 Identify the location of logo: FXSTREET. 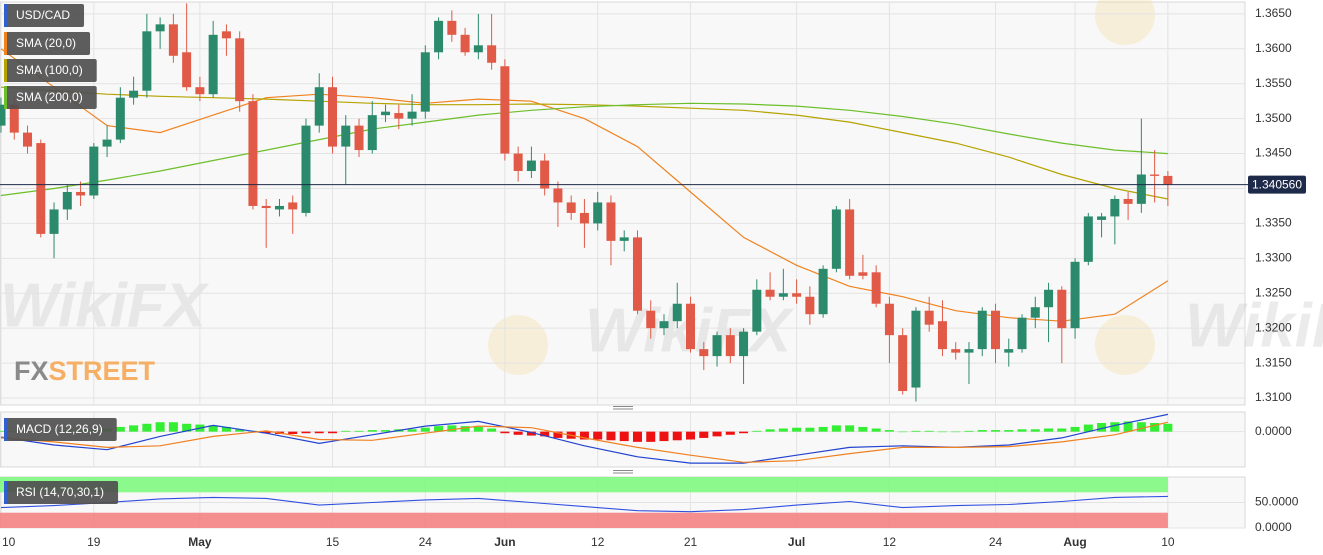
(85, 371).